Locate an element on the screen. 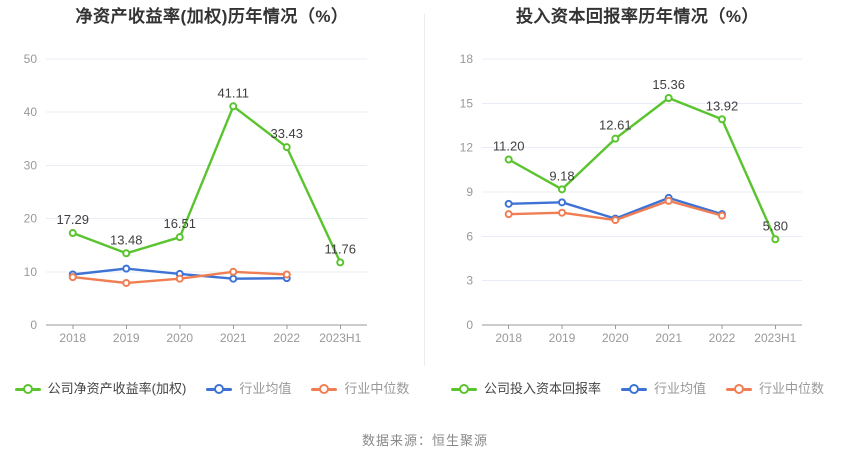  data-label: 12.61 is located at coordinates (615, 125).